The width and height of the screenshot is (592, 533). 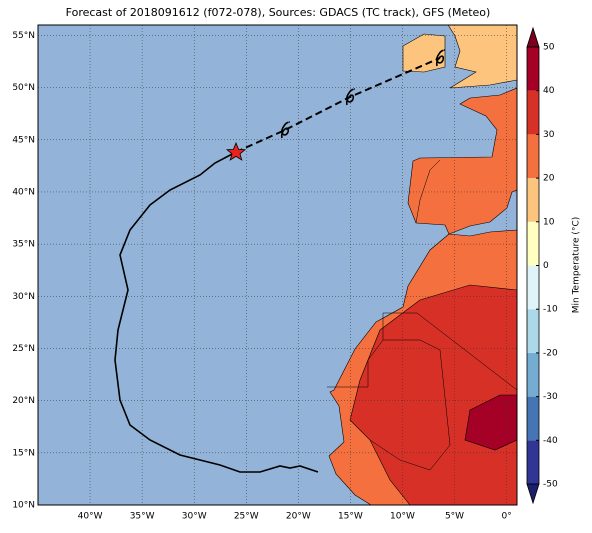 What do you see at coordinates (549, 135) in the screenshot?
I see `colorbar-tick-label: 30` at bounding box center [549, 135].